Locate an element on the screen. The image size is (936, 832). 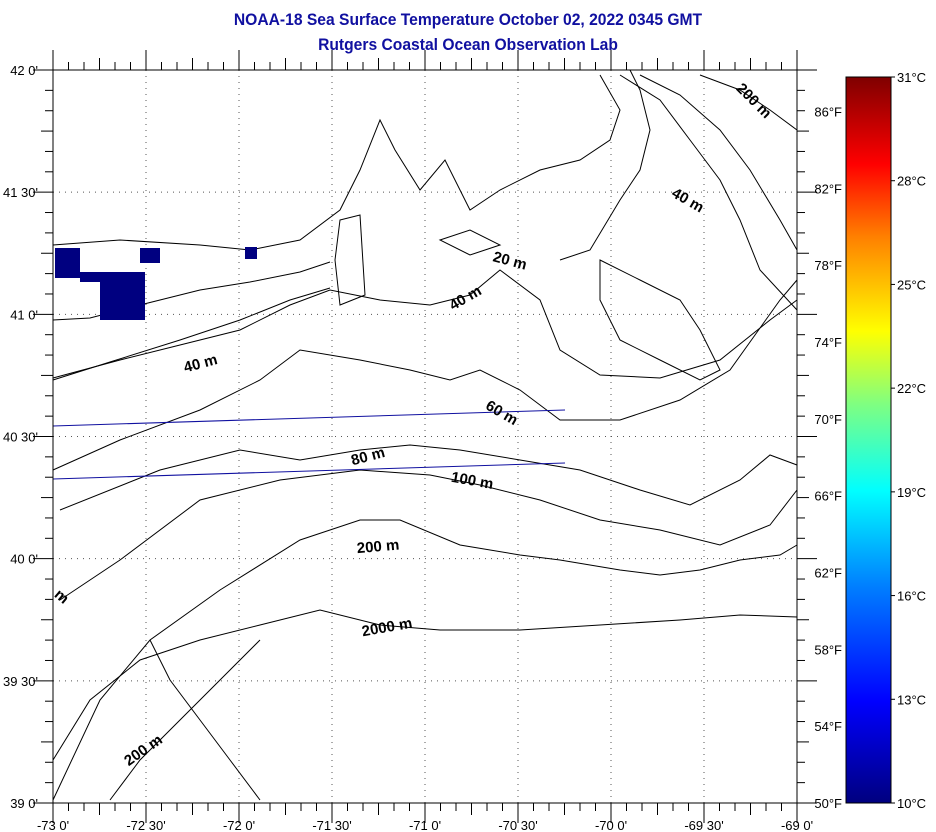
lon-label: -72 30' is located at coordinates (145, 825).